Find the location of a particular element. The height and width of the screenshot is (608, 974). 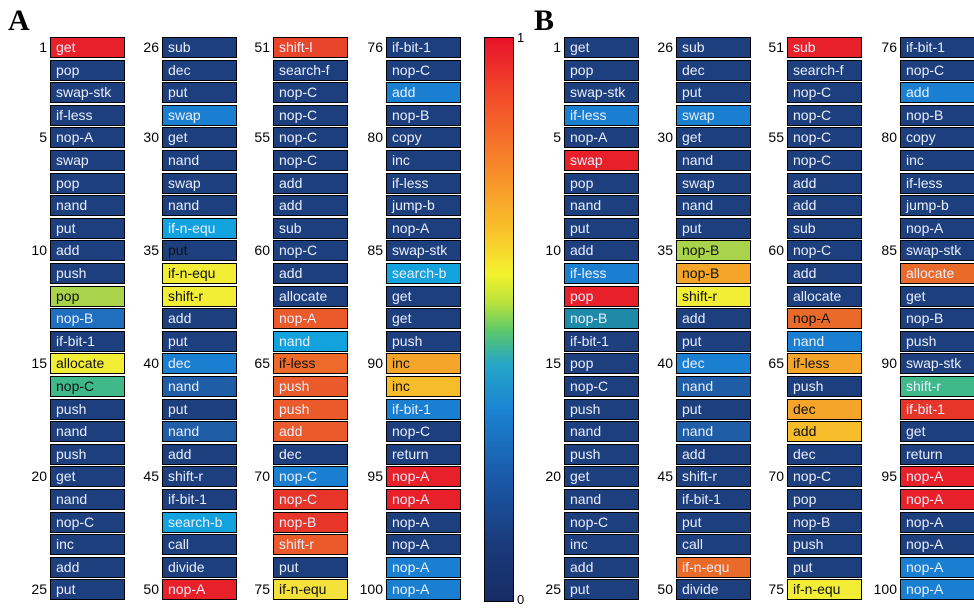

row-number-label: 76 is located at coordinates (375, 47).